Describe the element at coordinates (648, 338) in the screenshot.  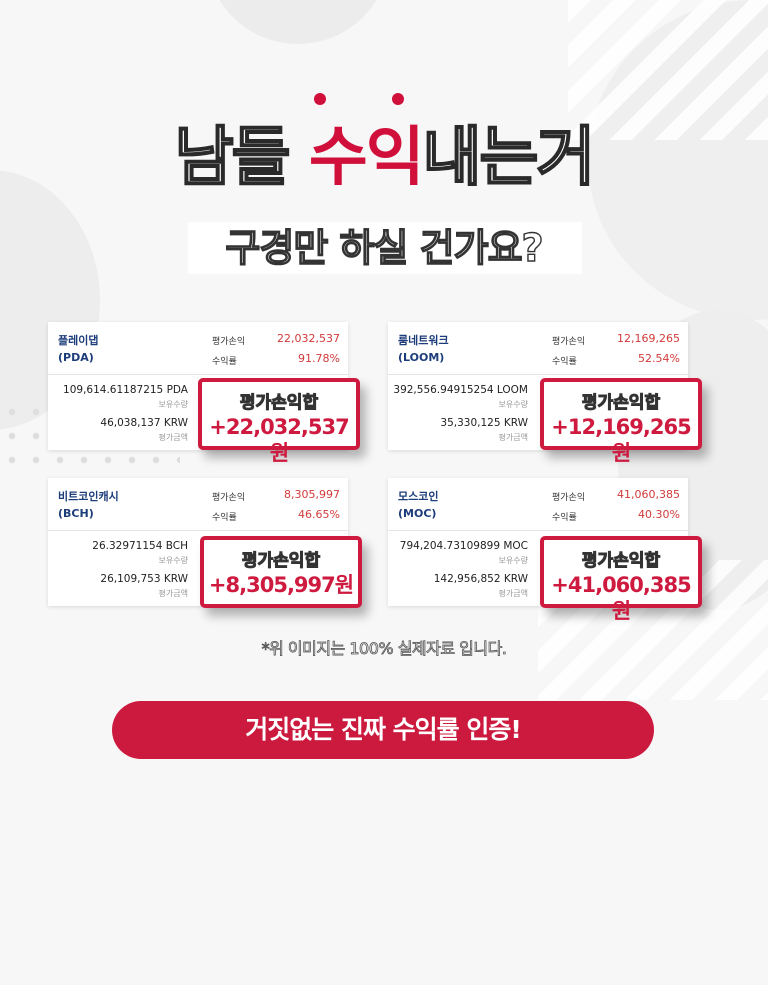
I see `pnl-value: 12,169,265` at that location.